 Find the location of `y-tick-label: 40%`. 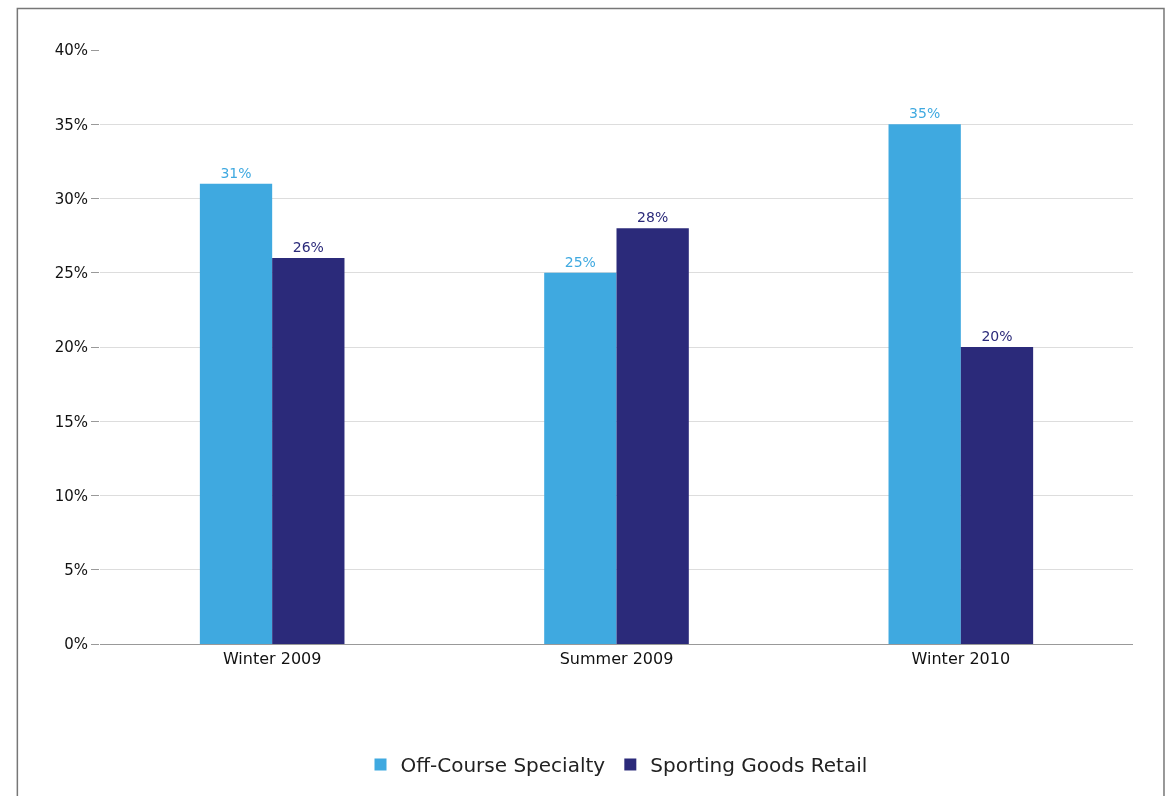

y-tick-label: 40% is located at coordinates (71, 50).